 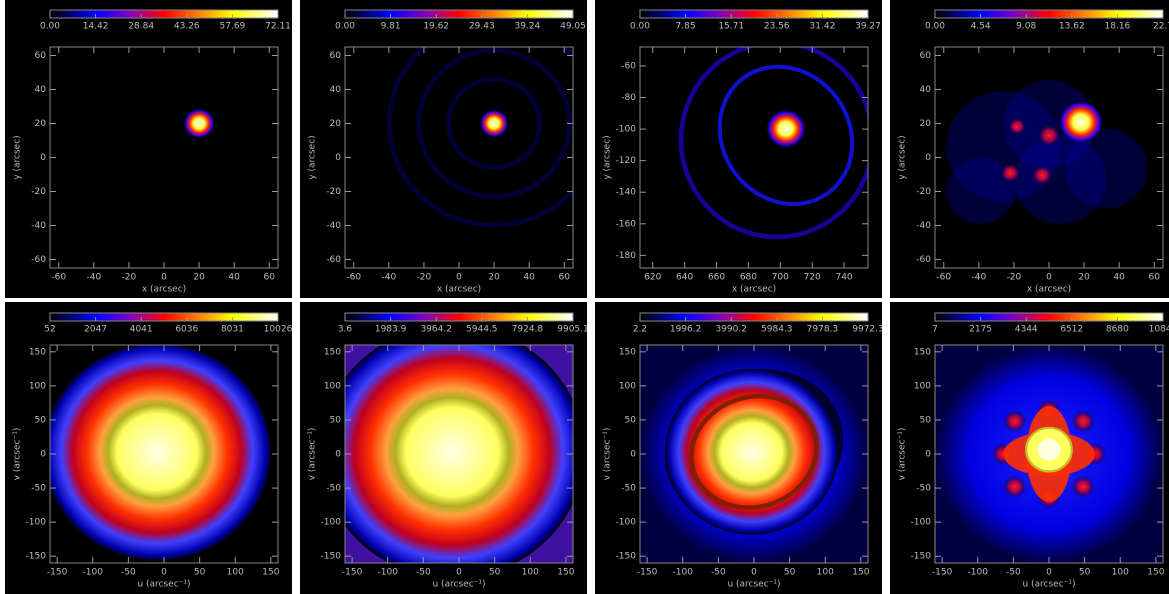 I want to click on ring, so click(x=773, y=143).